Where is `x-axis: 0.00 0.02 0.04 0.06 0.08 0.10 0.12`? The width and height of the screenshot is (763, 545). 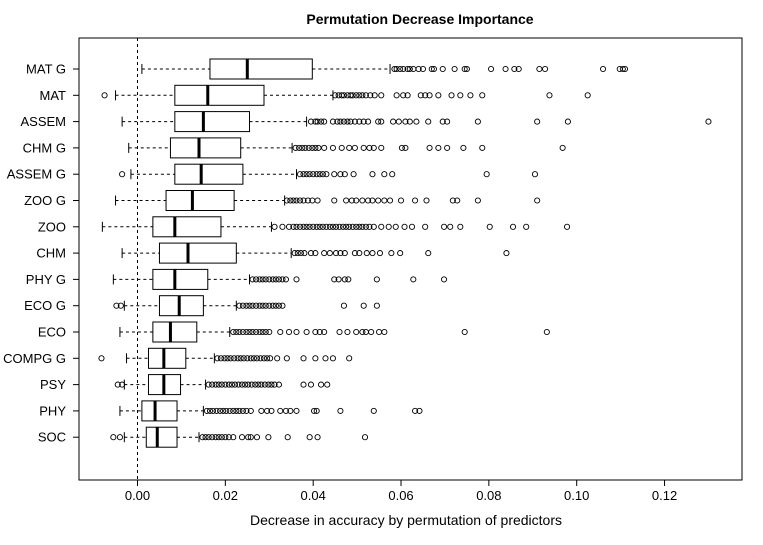
x-axis: 0.00 0.02 0.04 0.06 0.08 0.10 0.12 is located at coordinates (401, 491).